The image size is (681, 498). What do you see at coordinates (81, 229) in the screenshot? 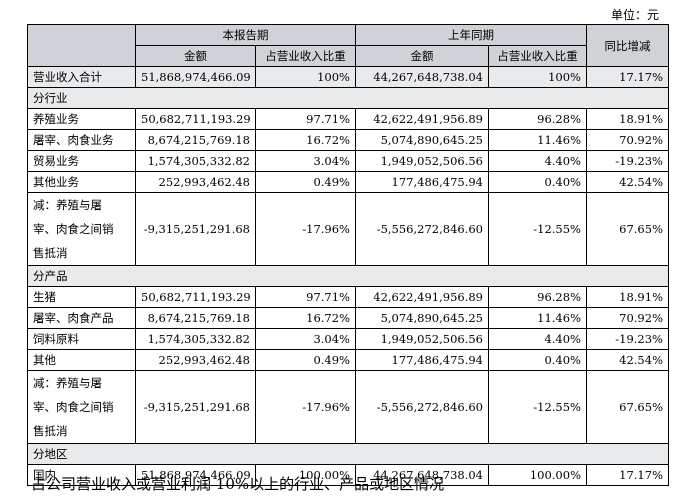
I see `row-label: 减：养殖与屠 宰、肉食之间销 售抵消` at bounding box center [81, 229].